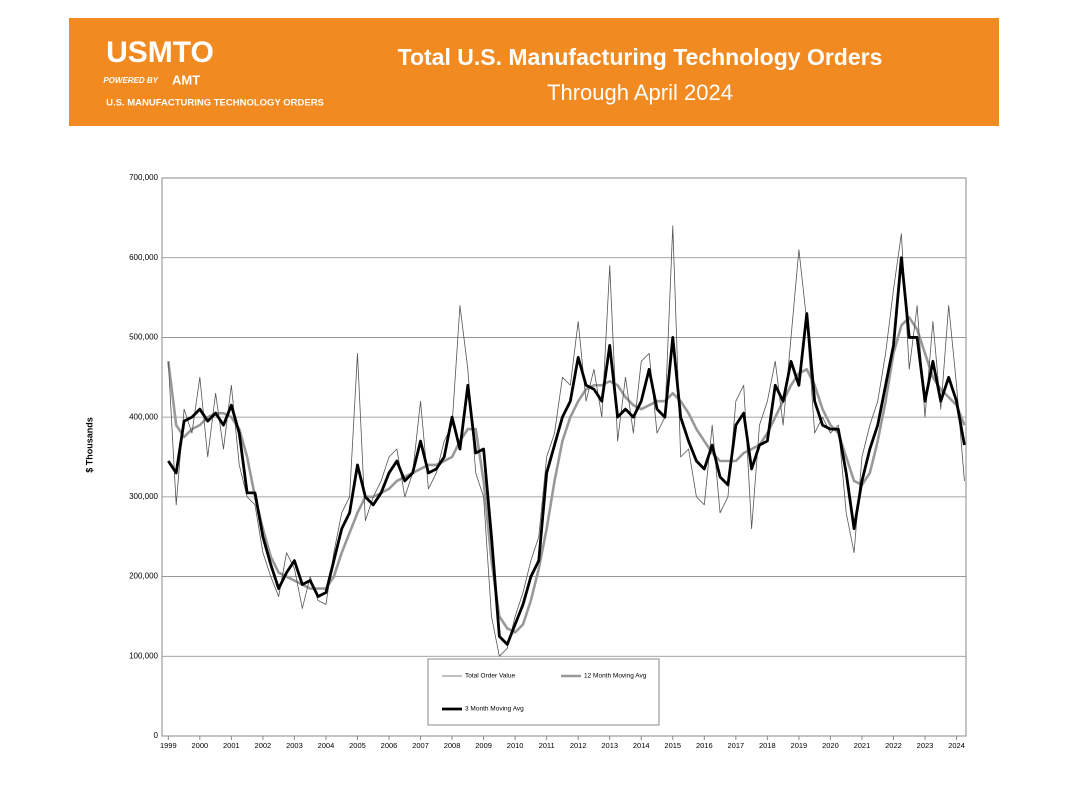  I want to click on y-tick-label: 200,000, so click(143, 576).